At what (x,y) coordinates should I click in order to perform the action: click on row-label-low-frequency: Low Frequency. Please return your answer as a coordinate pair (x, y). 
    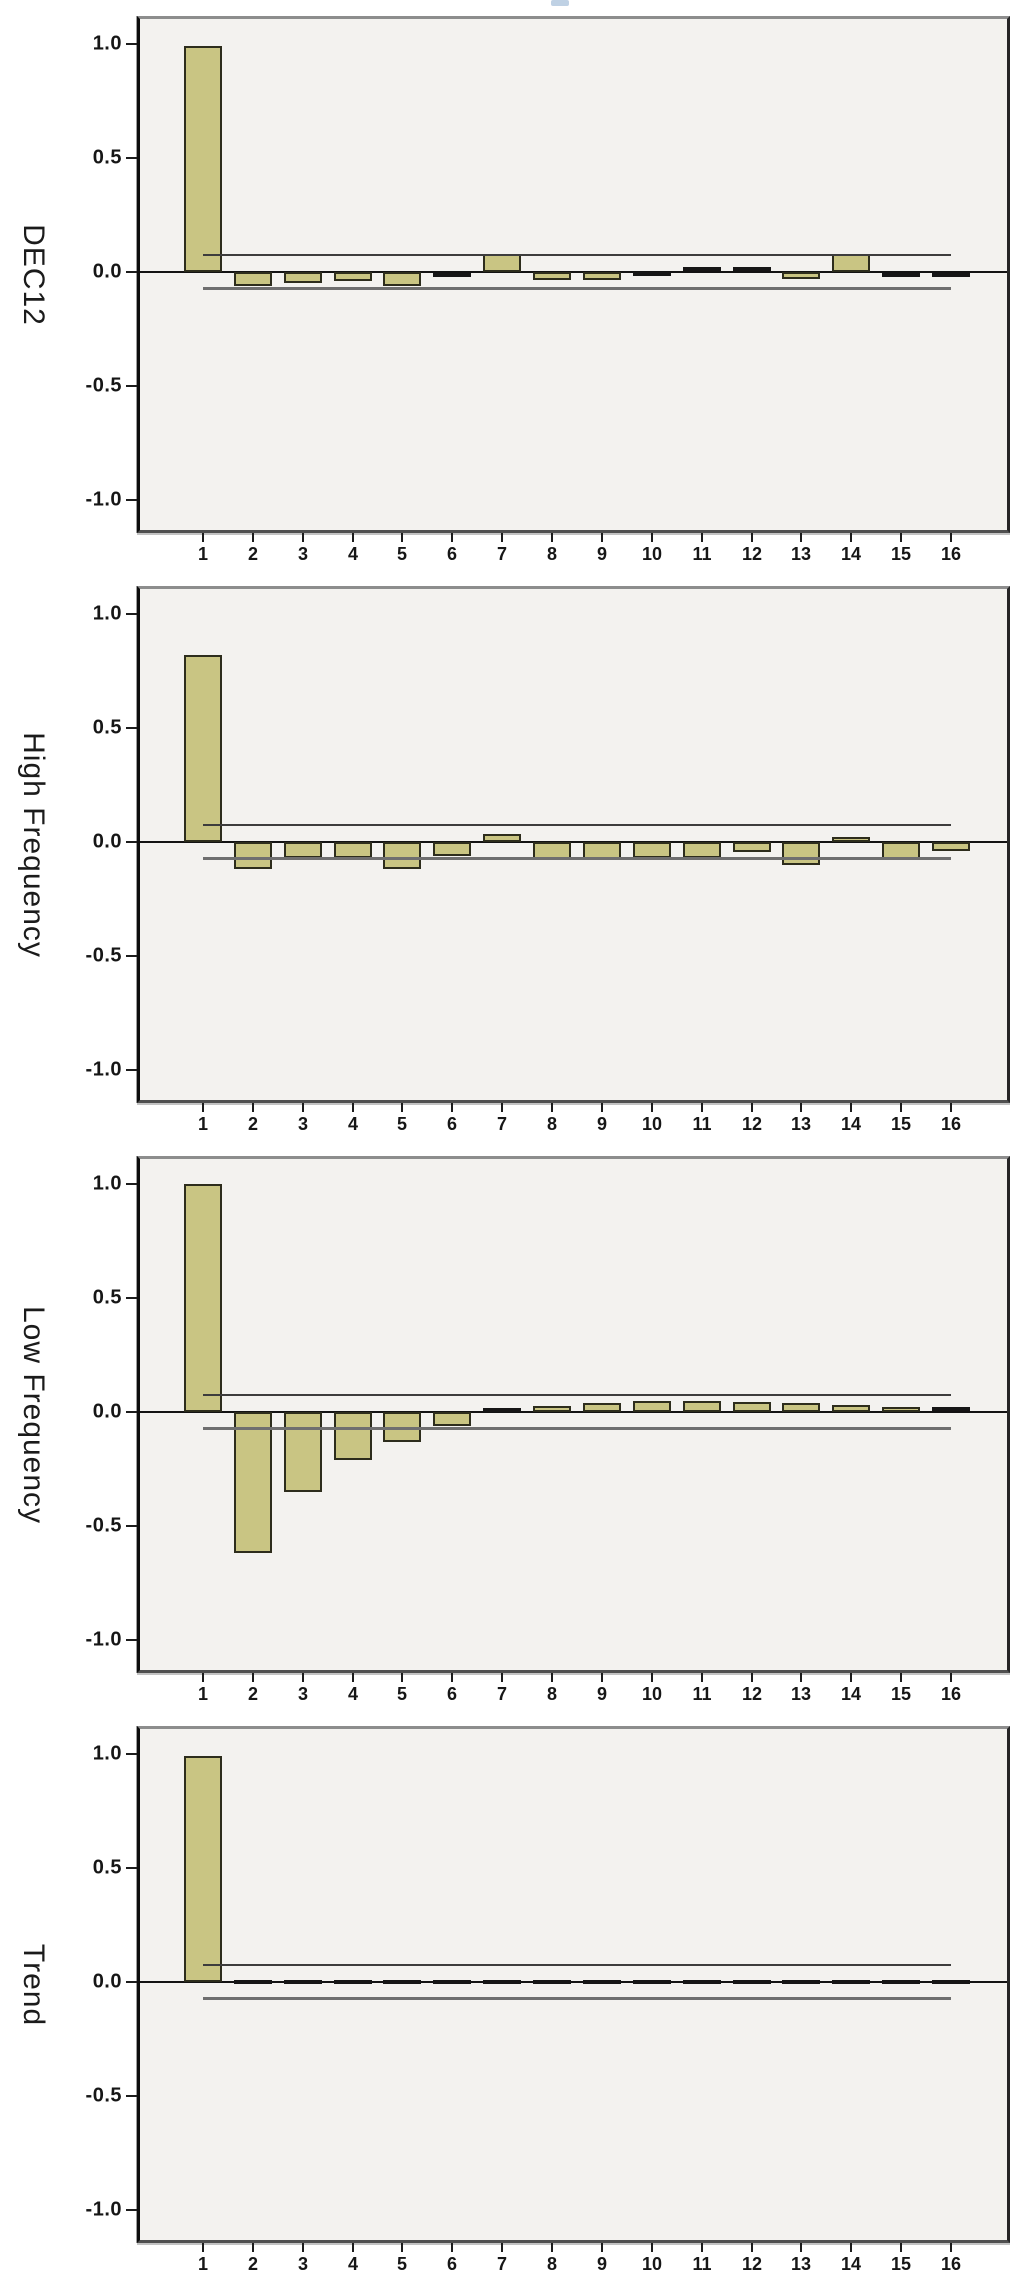
    Looking at the image, I should click on (33, 1415).